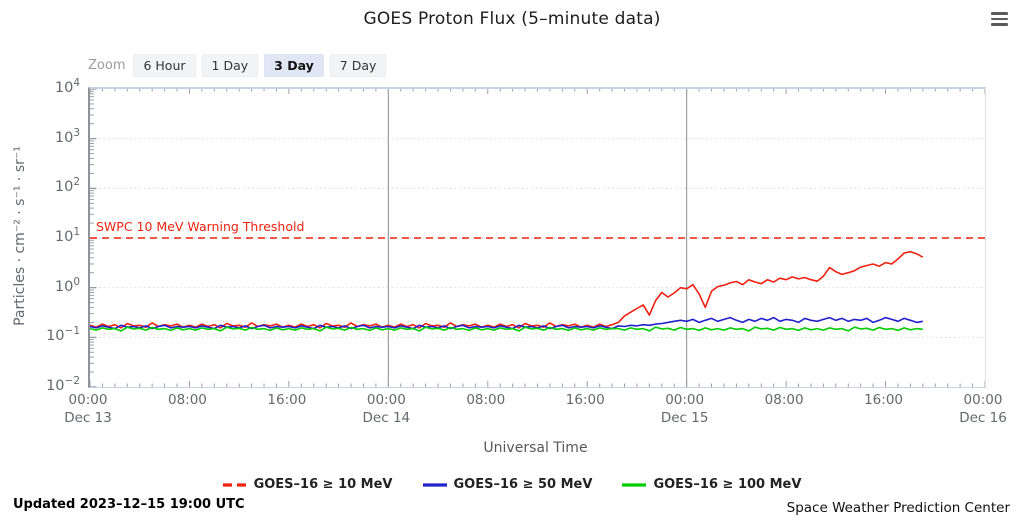 The width and height of the screenshot is (1024, 520). What do you see at coordinates (358, 65) in the screenshot?
I see `zoom-button-7-day: 7 Day` at bounding box center [358, 65].